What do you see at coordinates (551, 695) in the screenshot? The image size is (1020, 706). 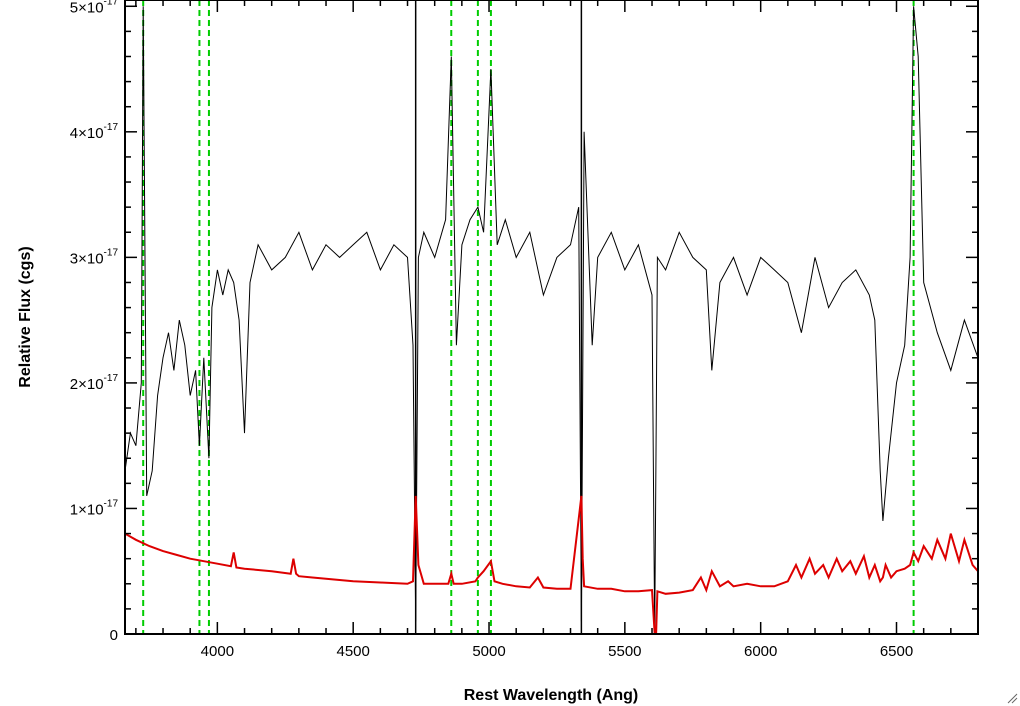 I see `x-axis-label: Rest Wavelength (Ang)` at bounding box center [551, 695].